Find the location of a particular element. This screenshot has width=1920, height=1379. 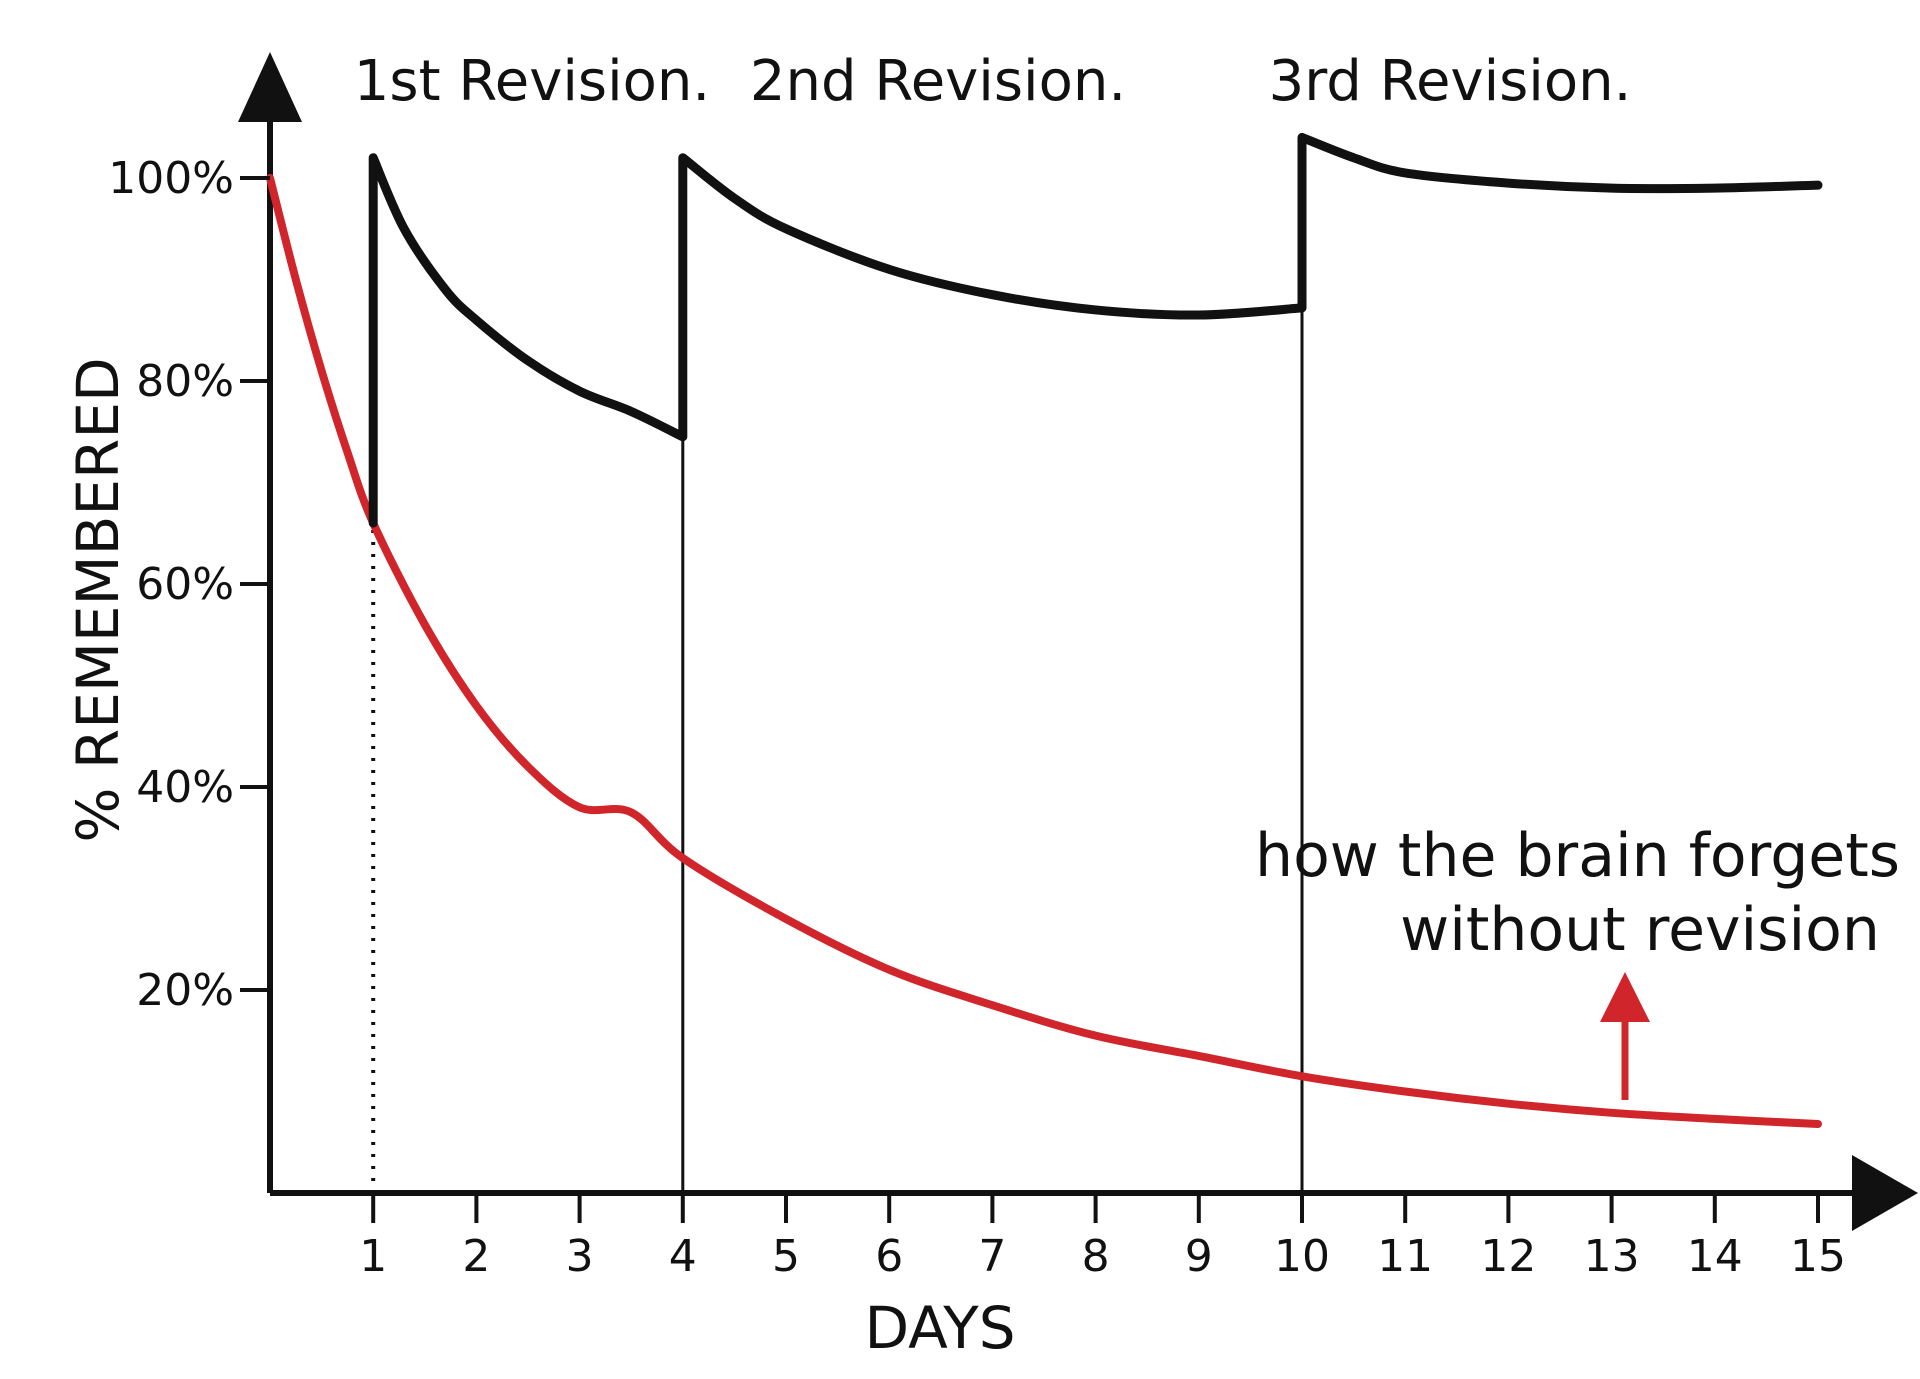

x-tick-label: 13 is located at coordinates (1612, 1256).